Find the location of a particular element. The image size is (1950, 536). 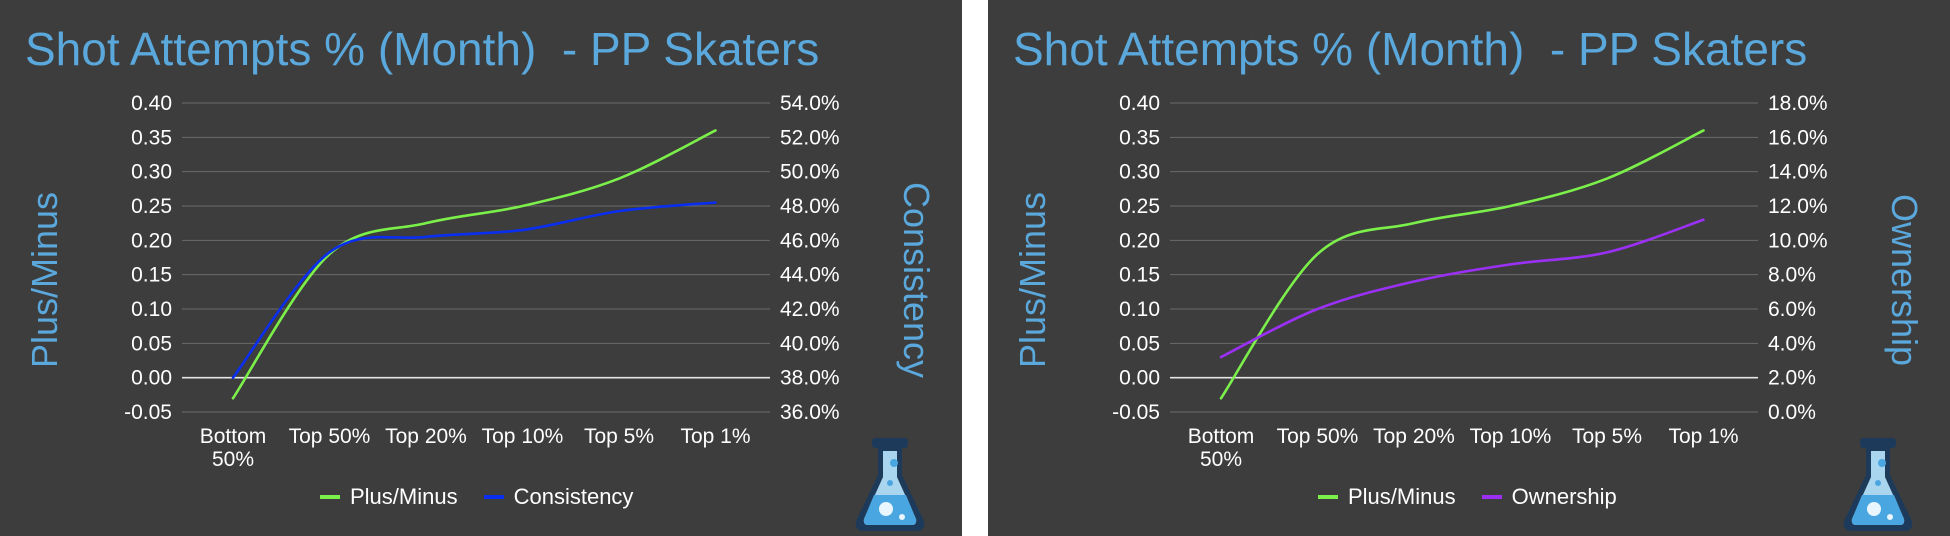

legend-label: Ownership is located at coordinates (1564, 496).